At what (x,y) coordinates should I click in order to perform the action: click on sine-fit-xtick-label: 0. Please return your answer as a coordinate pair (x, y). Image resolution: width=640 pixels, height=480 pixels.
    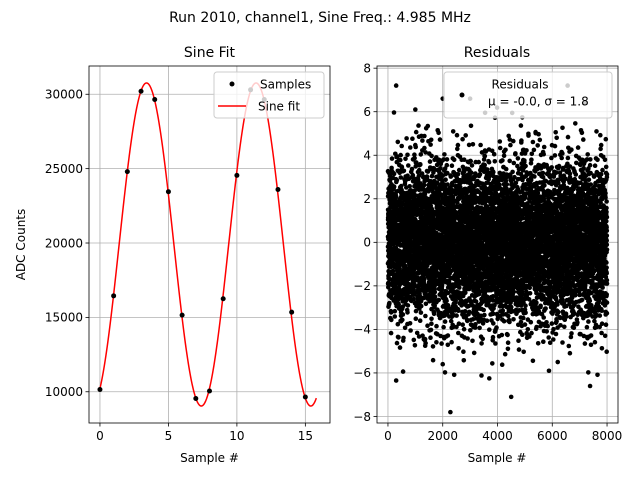
    Looking at the image, I should click on (100, 436).